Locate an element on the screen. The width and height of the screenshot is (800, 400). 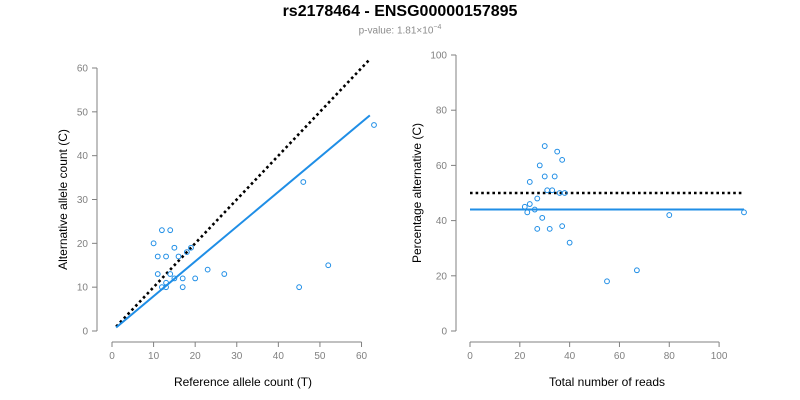
pvalue-mantissa: 1.81×10 is located at coordinates (415, 31).